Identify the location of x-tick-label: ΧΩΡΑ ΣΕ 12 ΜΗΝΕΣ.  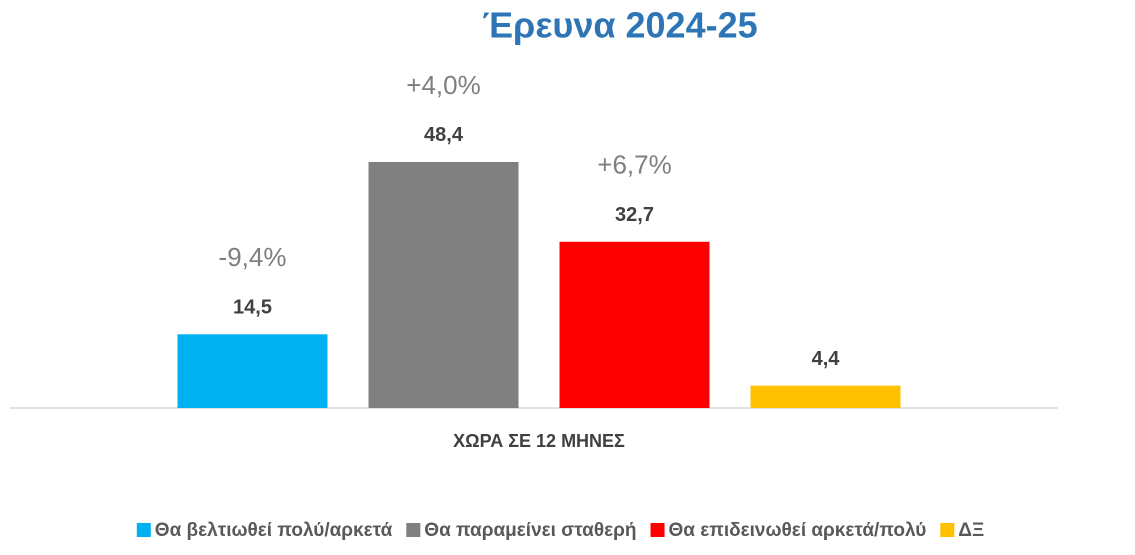
(539, 441).